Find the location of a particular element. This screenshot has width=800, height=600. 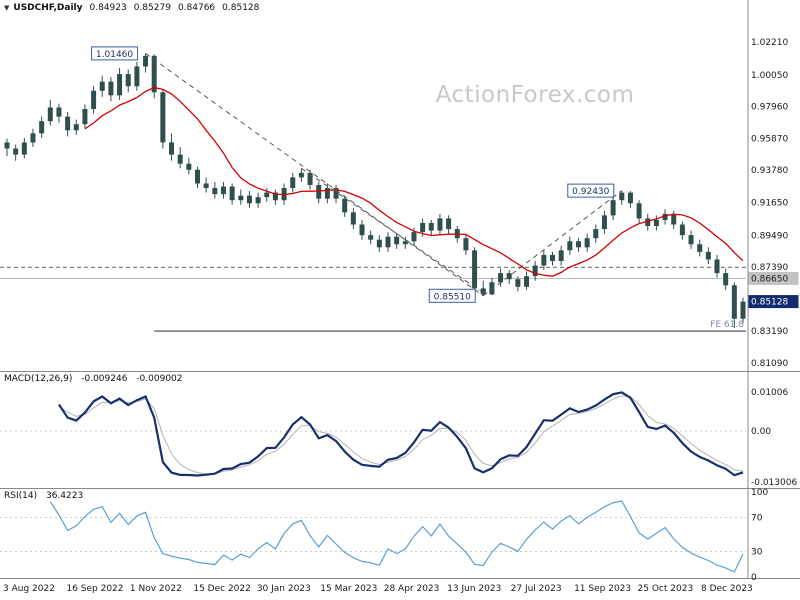

rsi-title: RSI(14) is located at coordinates (21, 496).